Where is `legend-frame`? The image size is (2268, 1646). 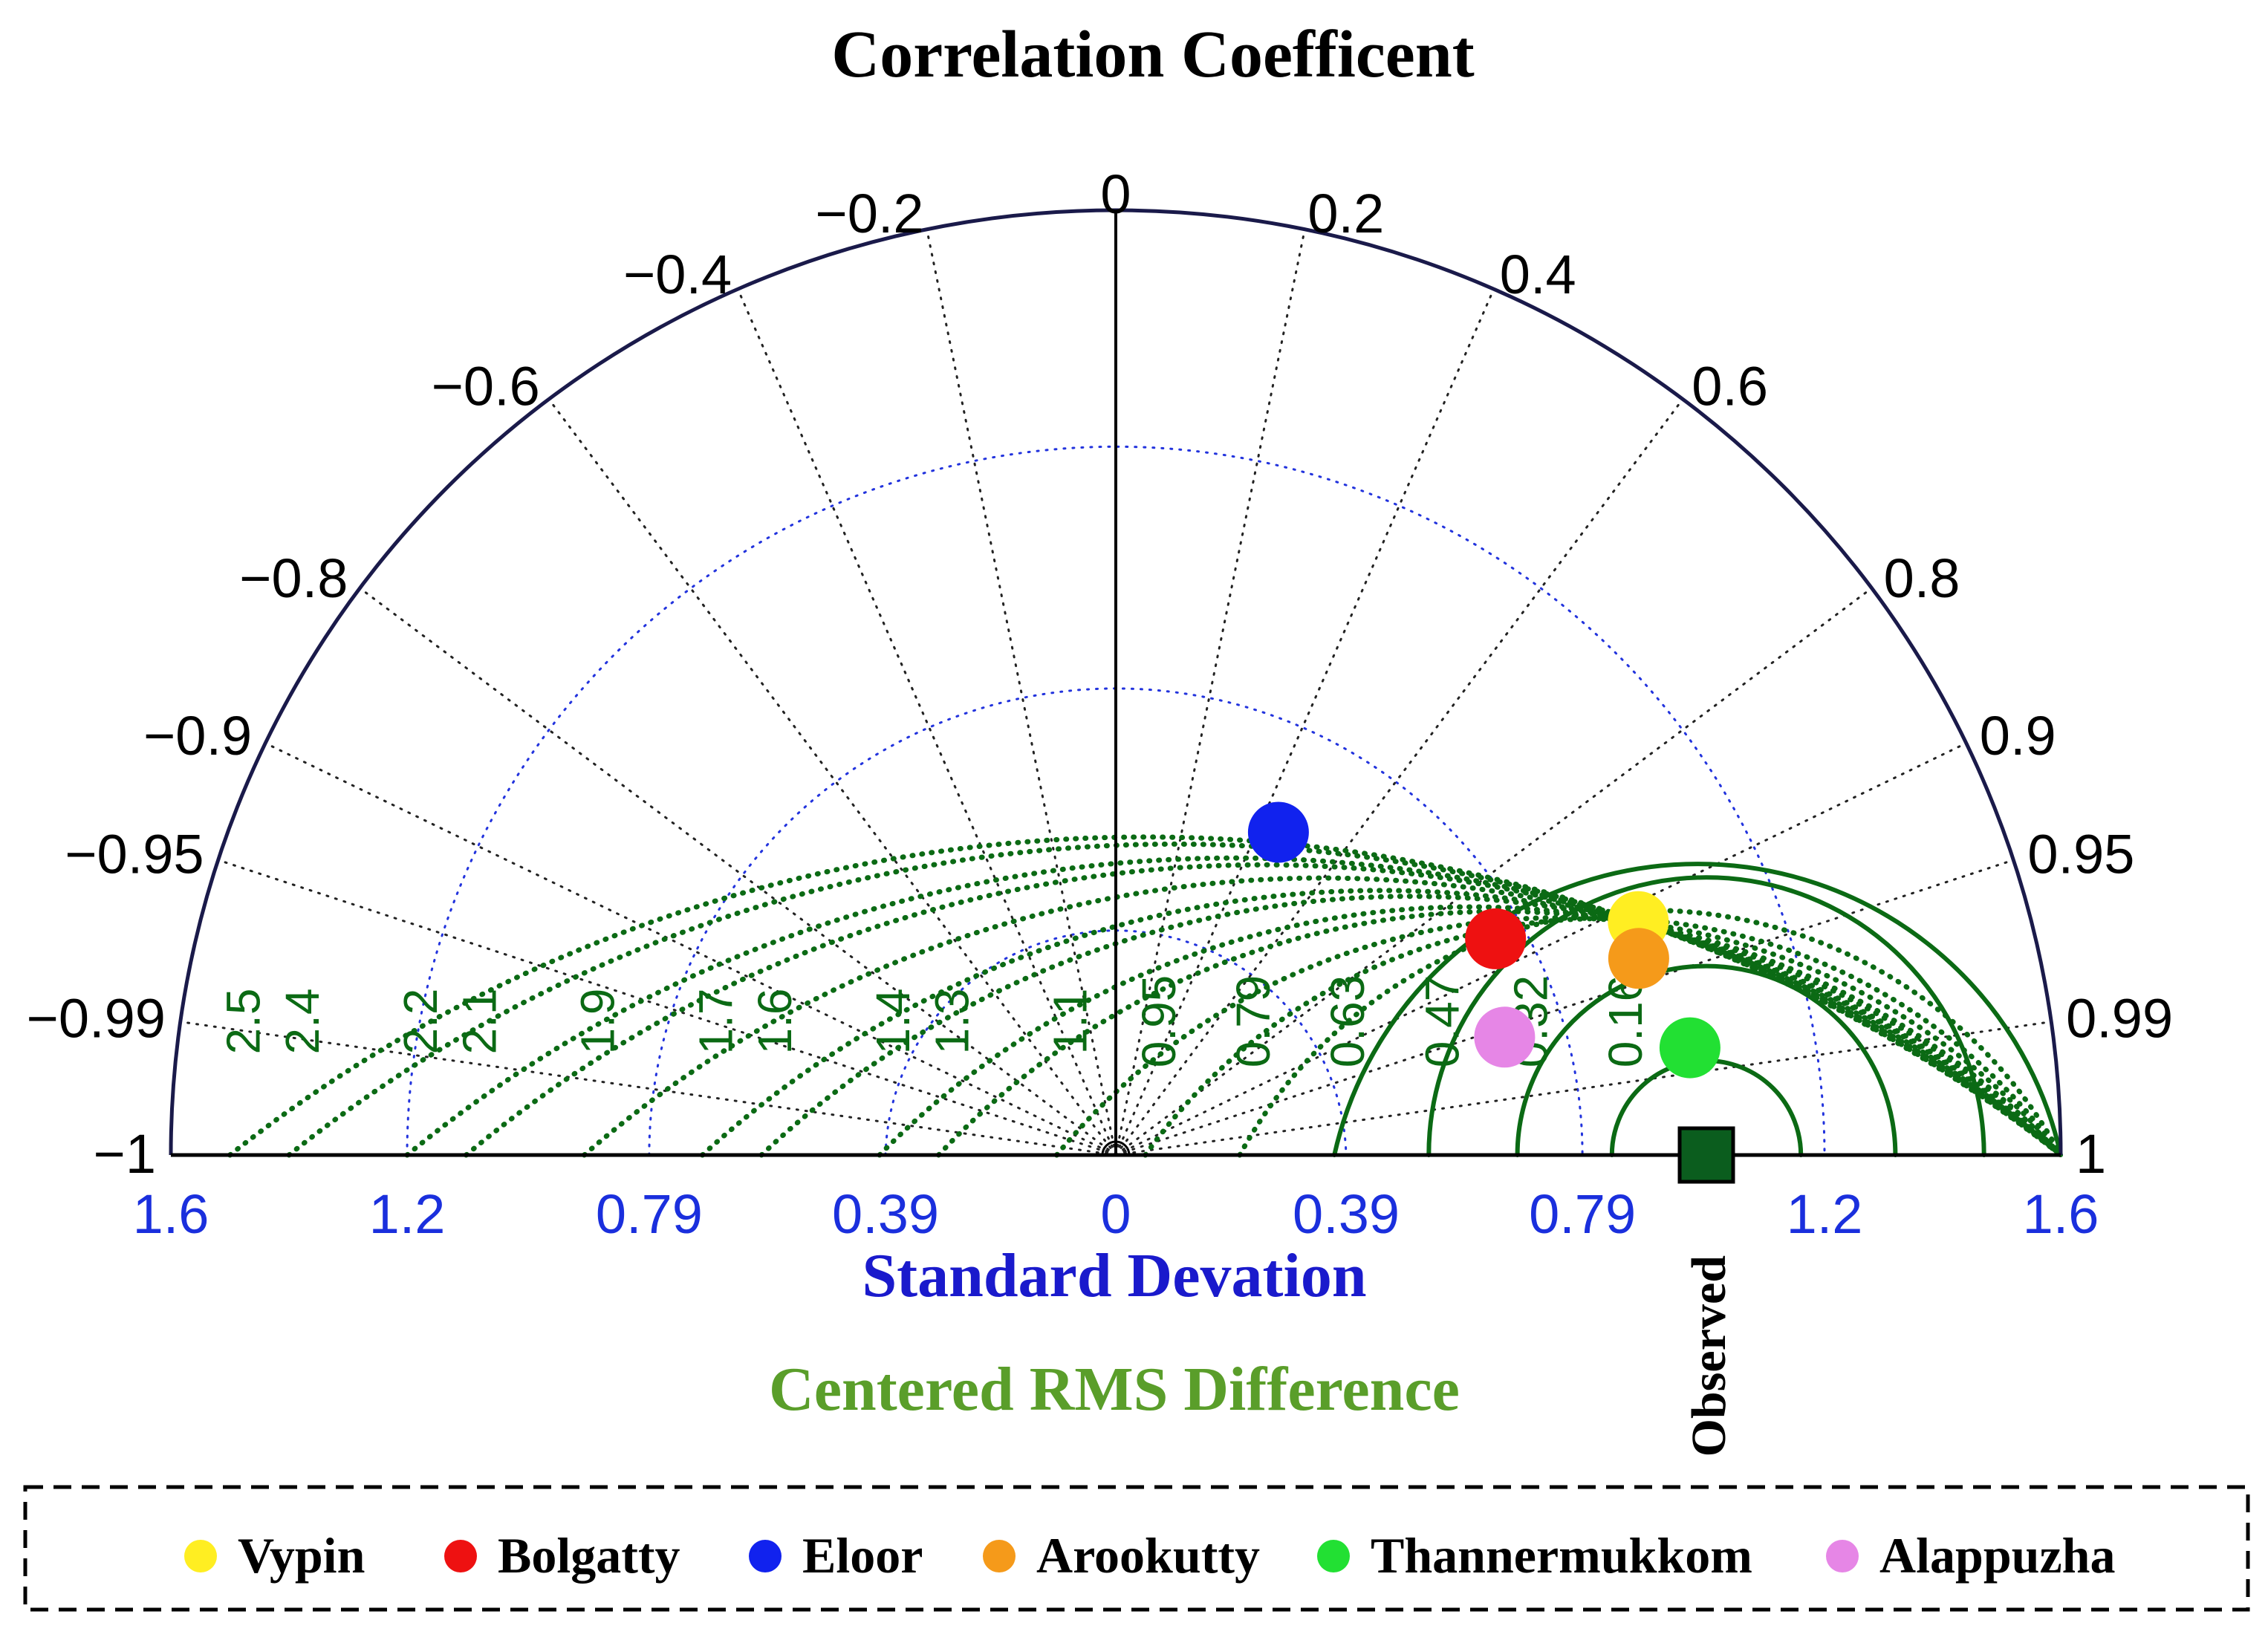
legend-frame is located at coordinates (1136, 1548).